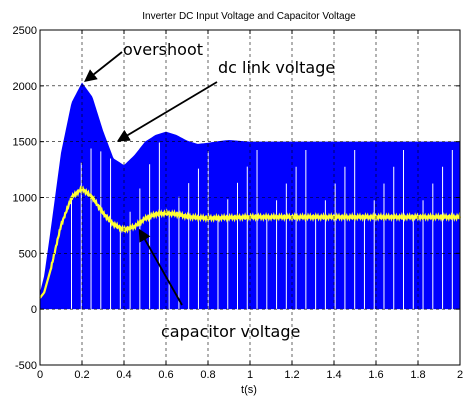  I want to click on y-tick-label: 1500, so click(25, 143).